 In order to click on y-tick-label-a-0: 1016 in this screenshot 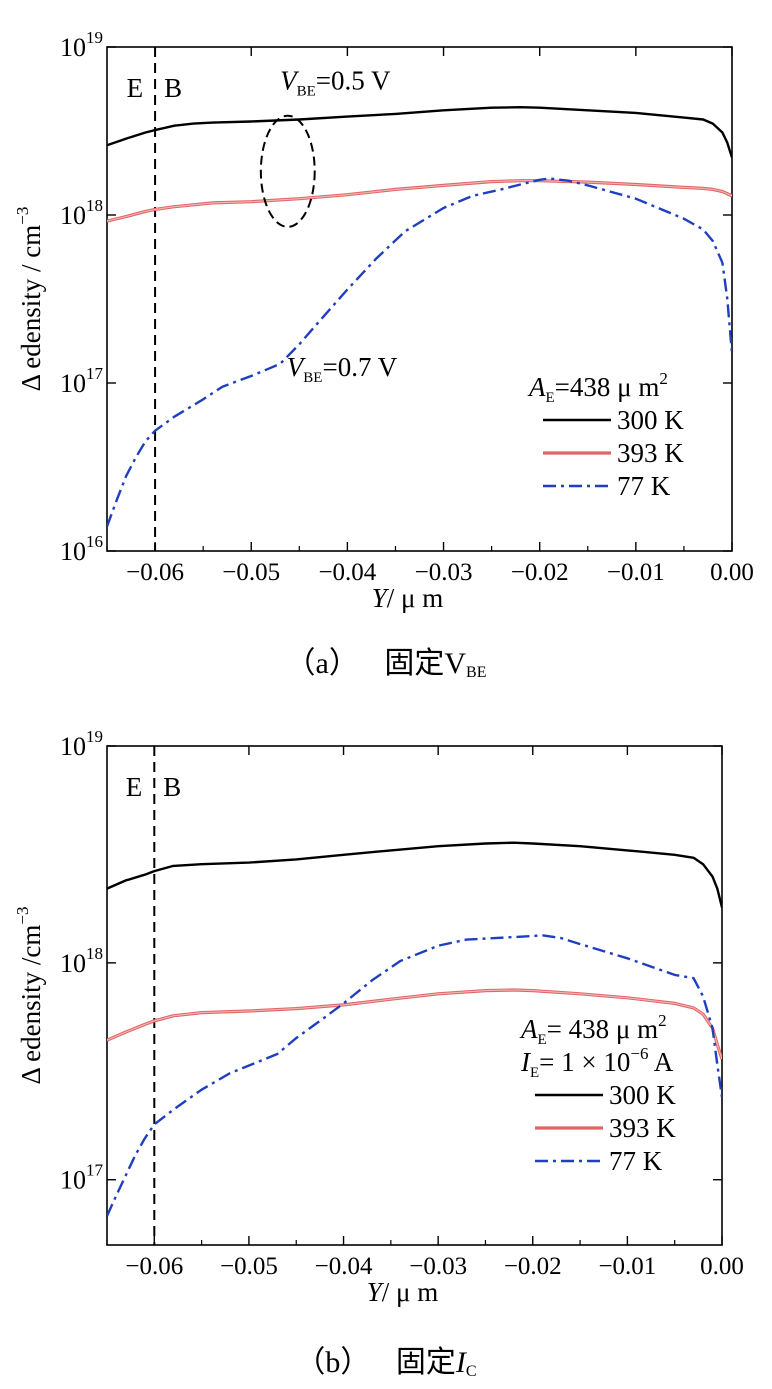, I will do `click(81, 549)`.